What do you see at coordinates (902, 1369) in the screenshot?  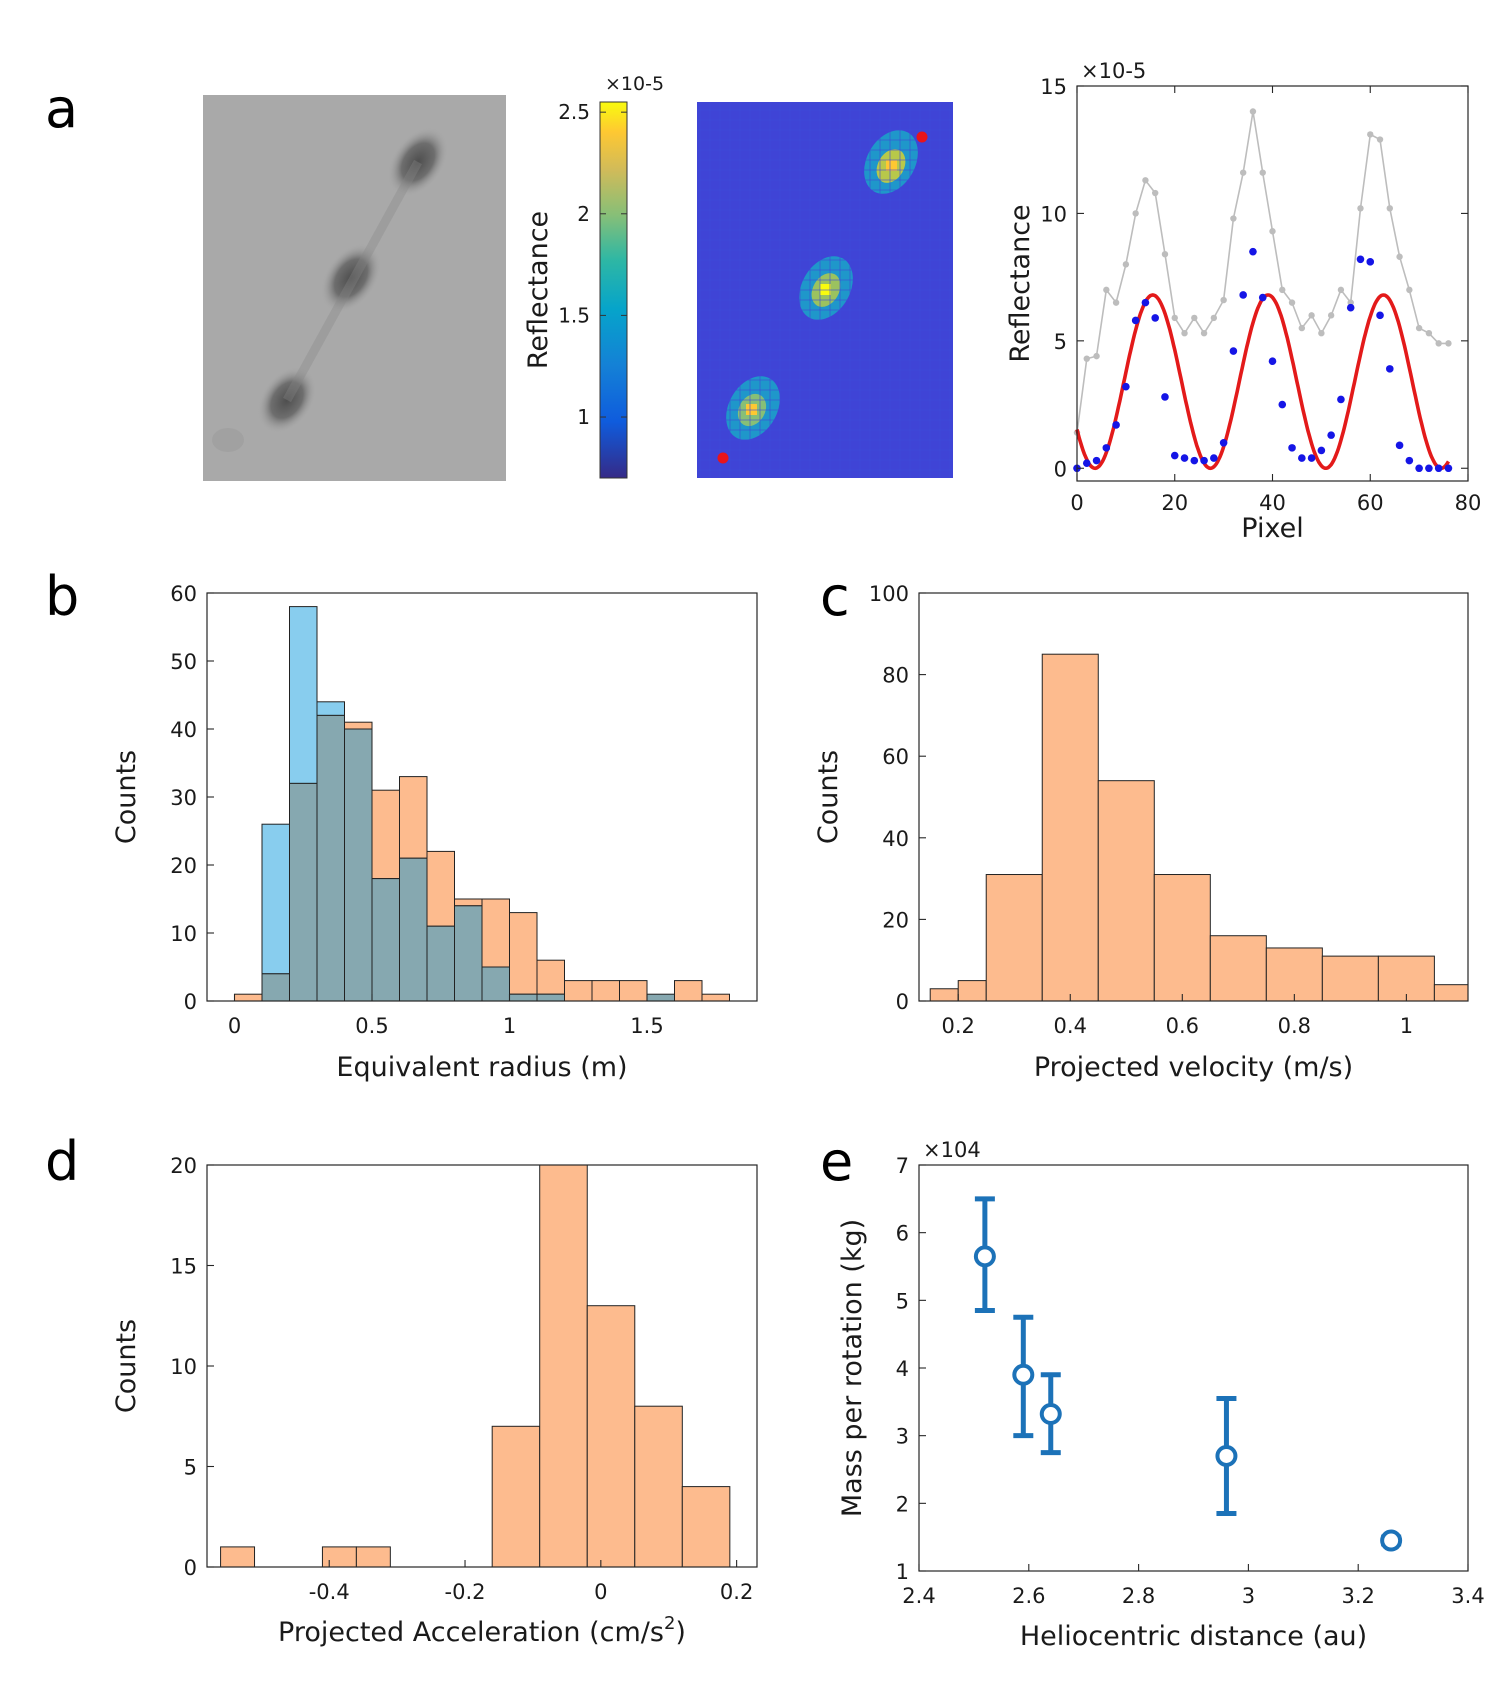 I see `y-tick-label: 4` at bounding box center [902, 1369].